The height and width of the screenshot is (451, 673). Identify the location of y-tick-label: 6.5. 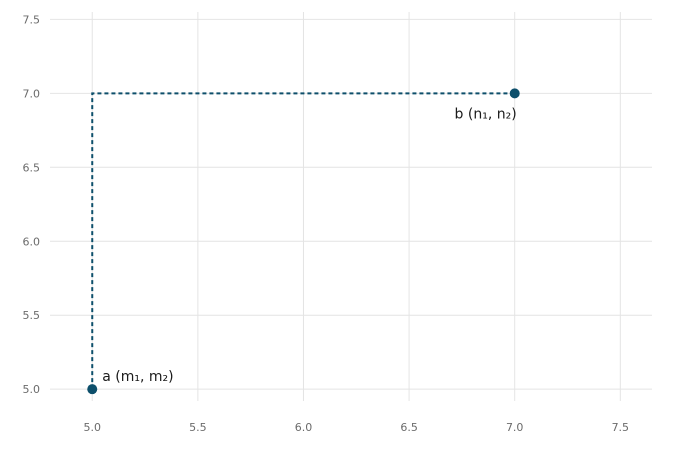
(32, 167).